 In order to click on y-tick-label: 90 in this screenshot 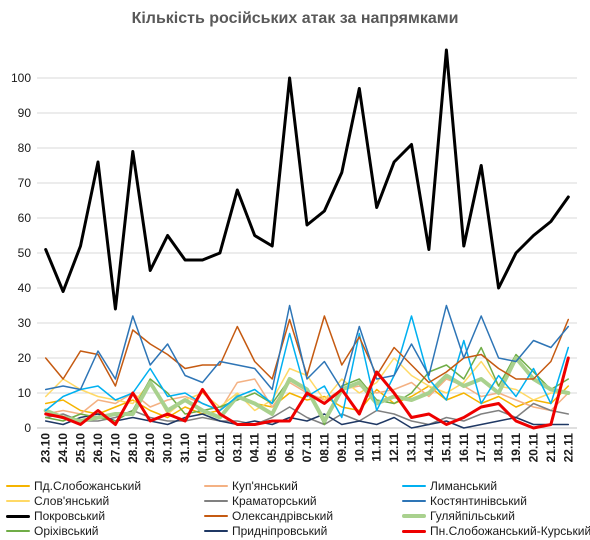, I will do `click(25, 113)`.